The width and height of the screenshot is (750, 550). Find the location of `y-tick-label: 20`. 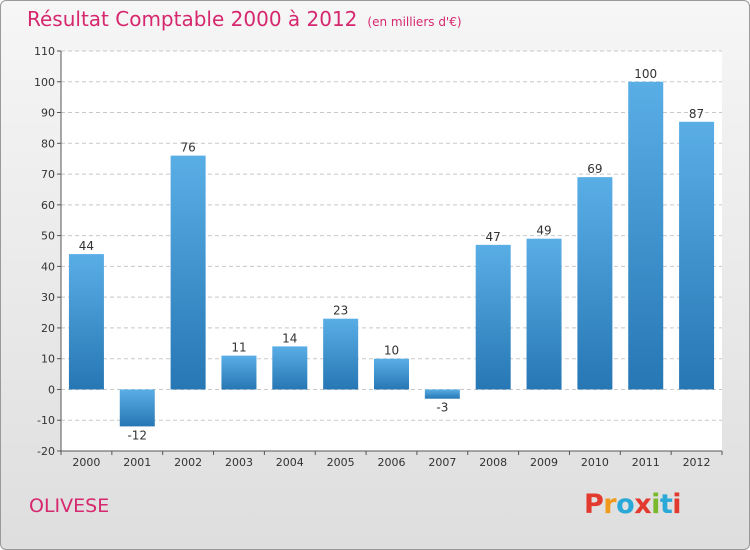

y-tick-label: 20 is located at coordinates (48, 328).